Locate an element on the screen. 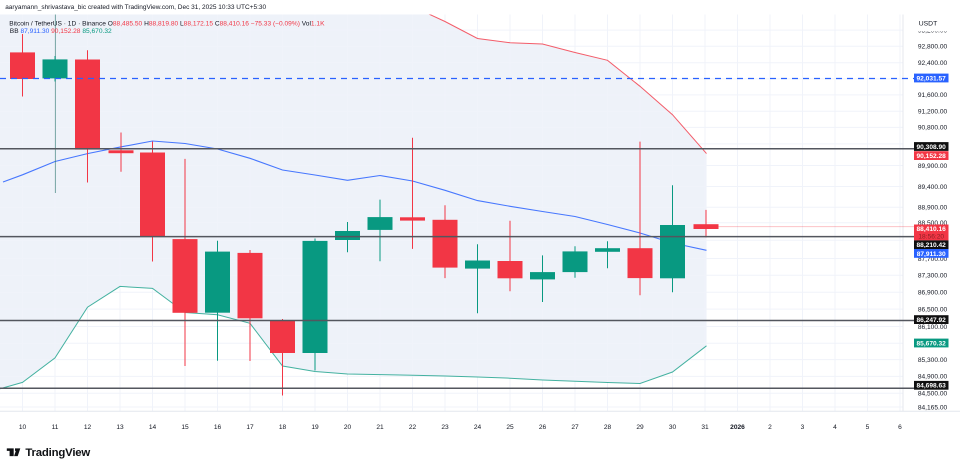  svg-text: 92,400.00 is located at coordinates (933, 63).